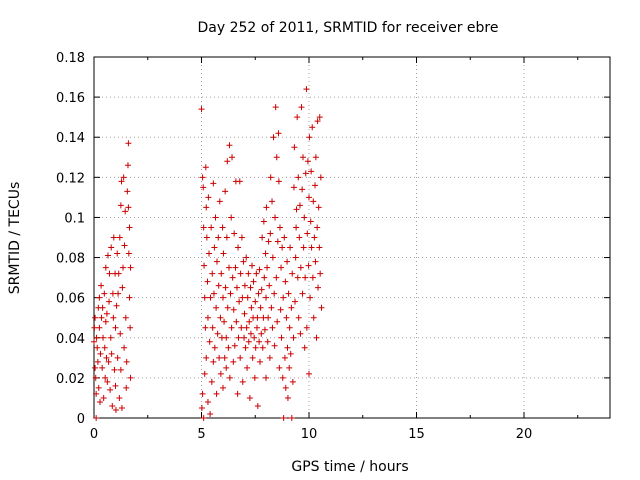 This screenshot has width=640, height=480. What do you see at coordinates (70, 259) in the screenshot?
I see `y-tick-label: 0.08` at bounding box center [70, 259].